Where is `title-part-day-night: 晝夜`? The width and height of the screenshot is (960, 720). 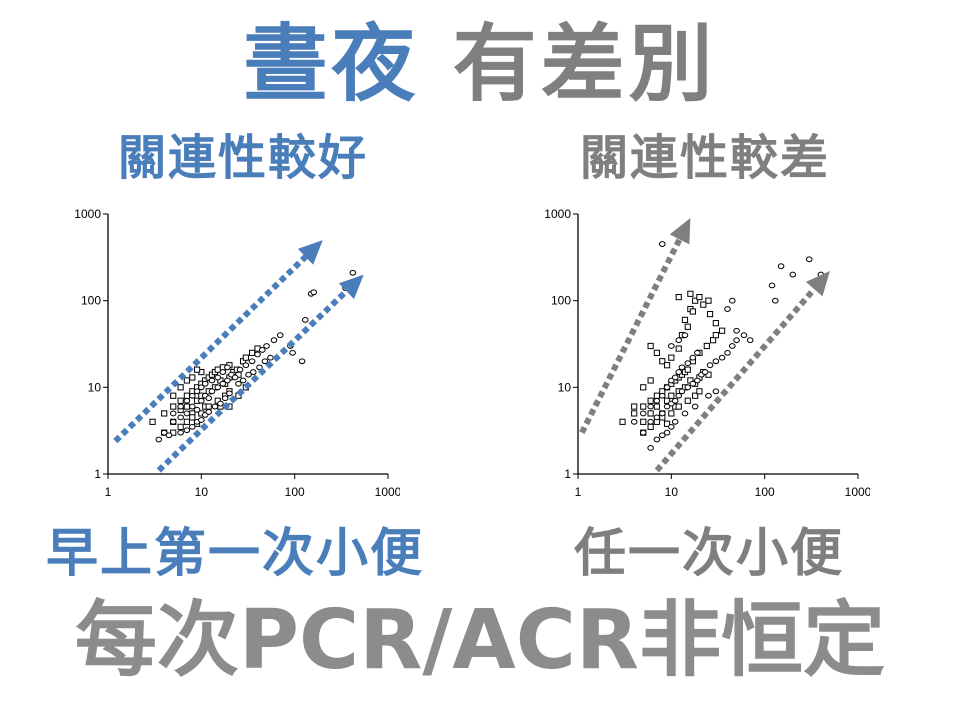
title-part-day-night: 晝夜 is located at coordinates (331, 64).